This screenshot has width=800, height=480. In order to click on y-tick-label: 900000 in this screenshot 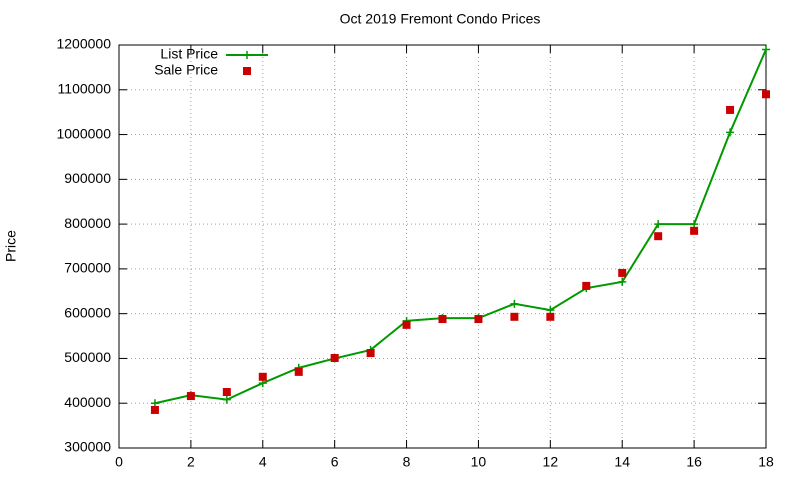, I will do `click(87, 178)`.